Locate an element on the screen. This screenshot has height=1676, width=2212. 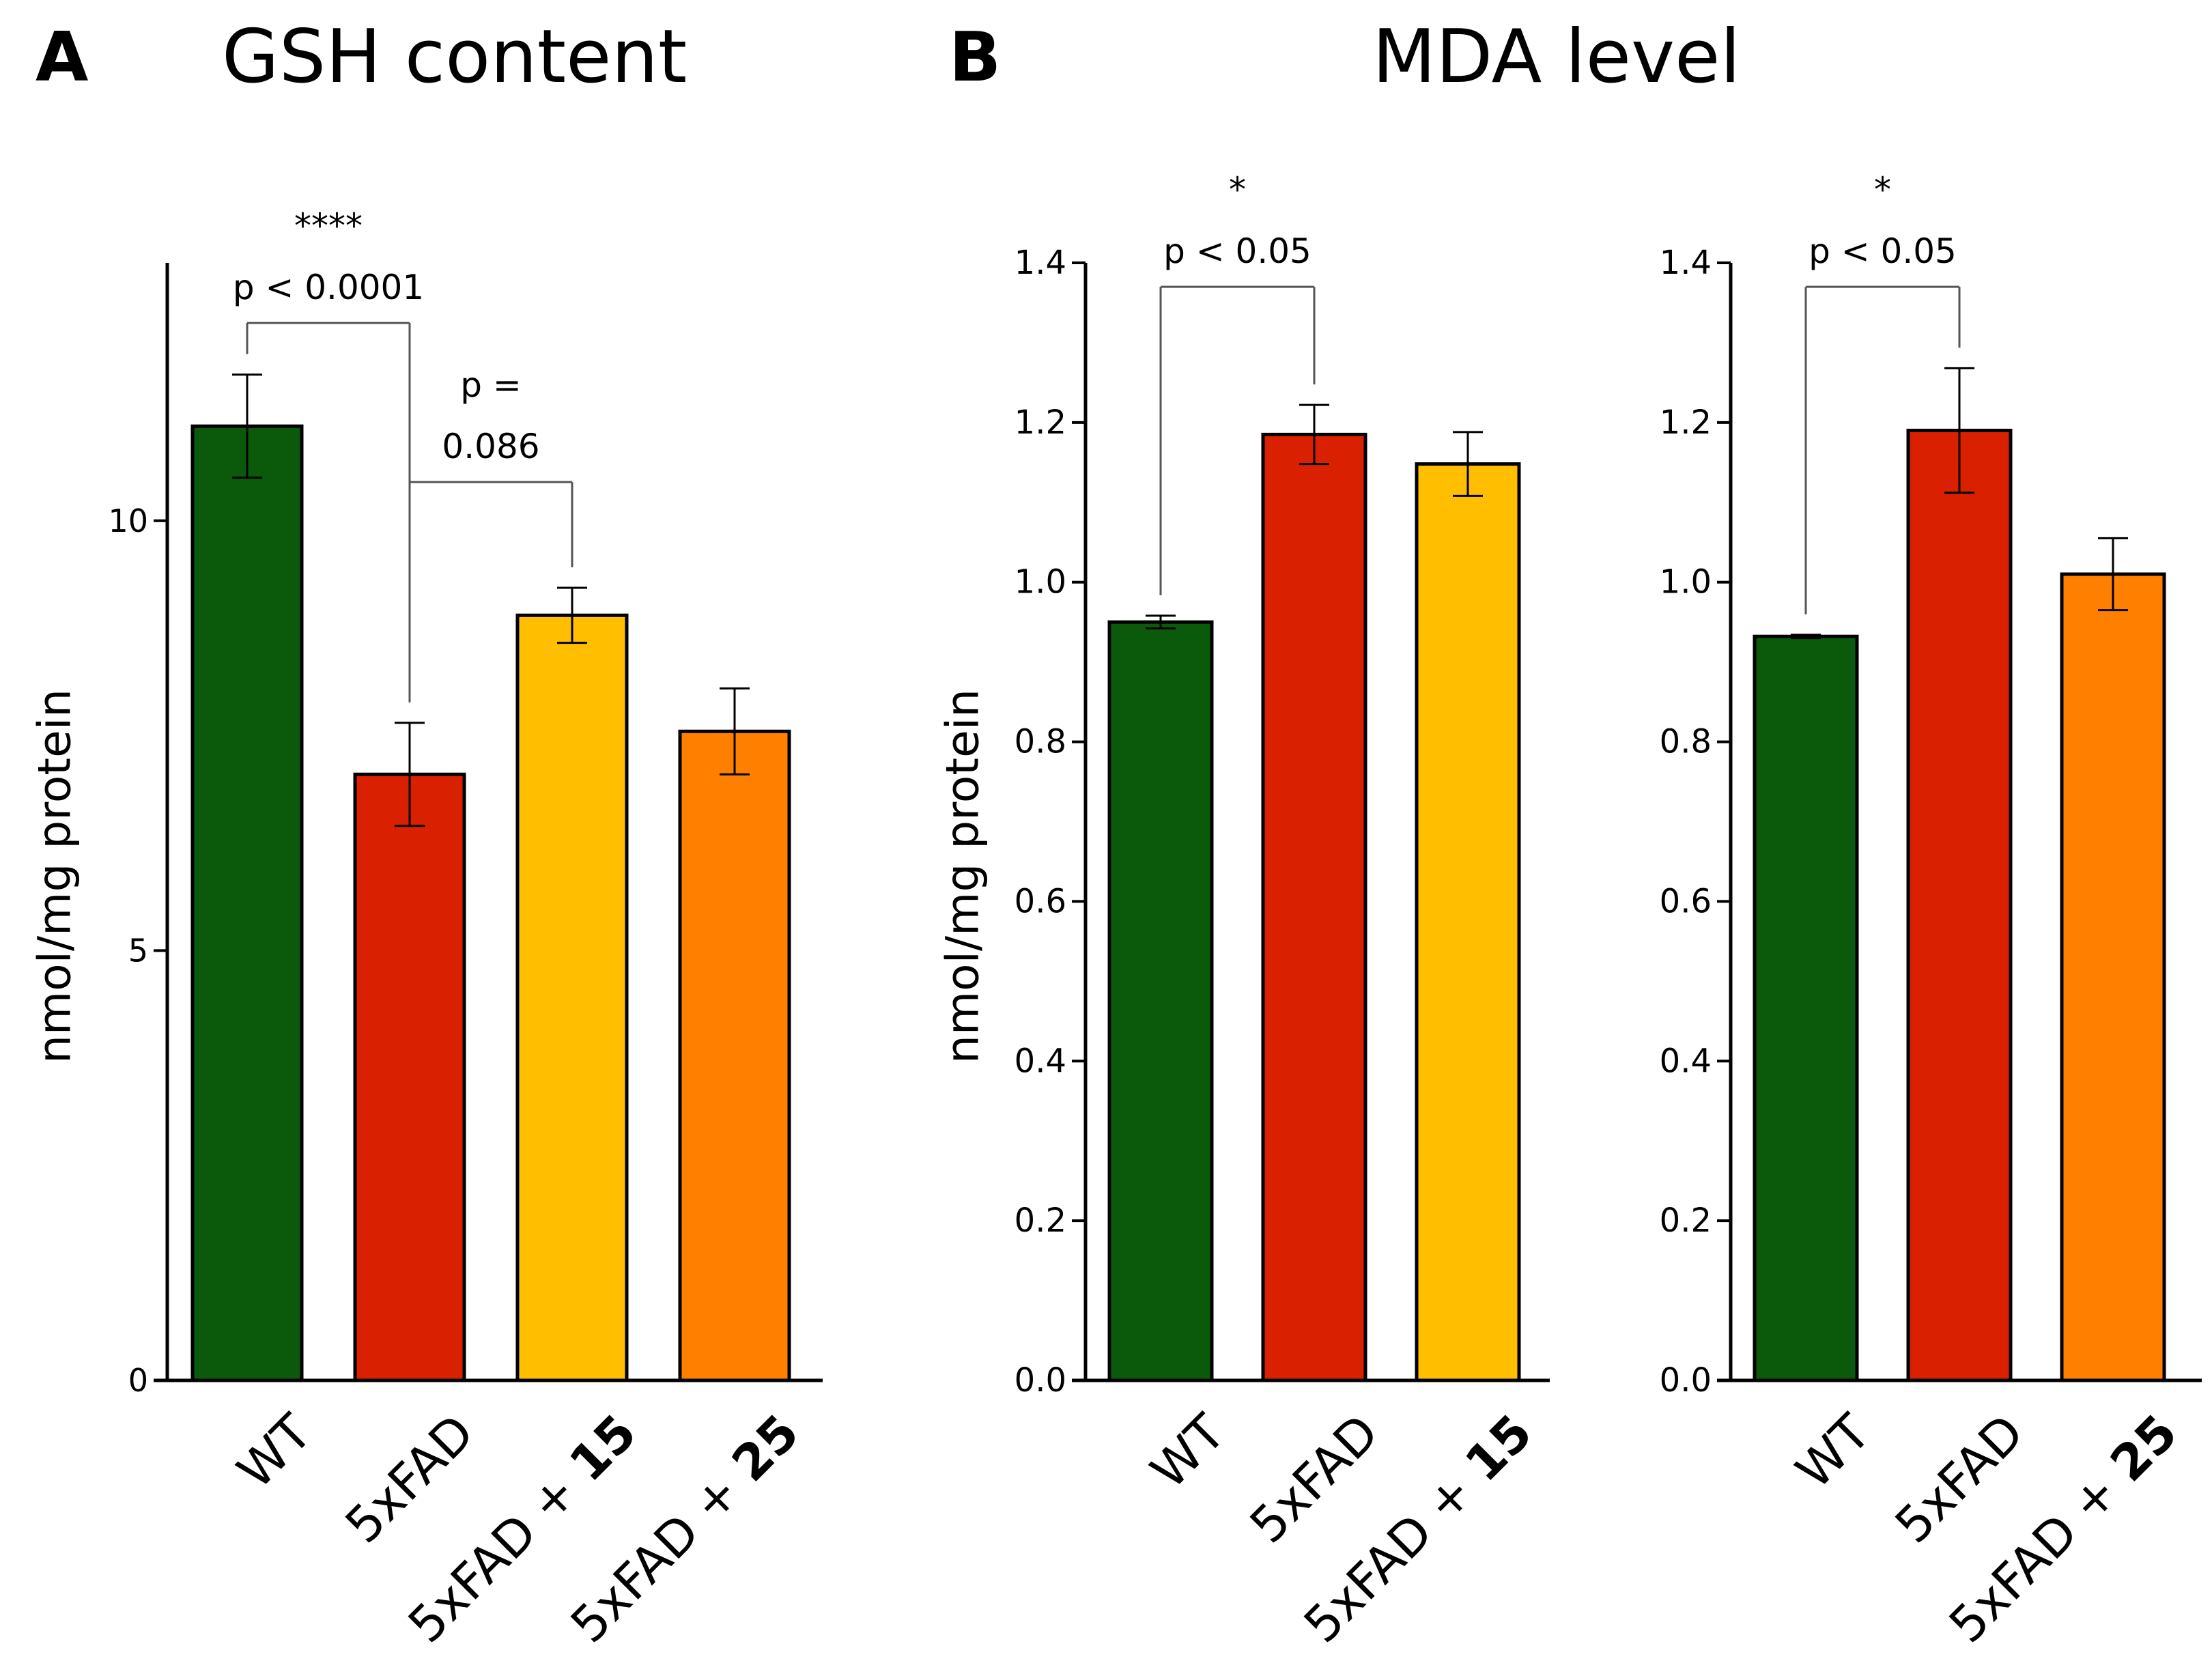
panel-b-letter: B is located at coordinates (975, 57).